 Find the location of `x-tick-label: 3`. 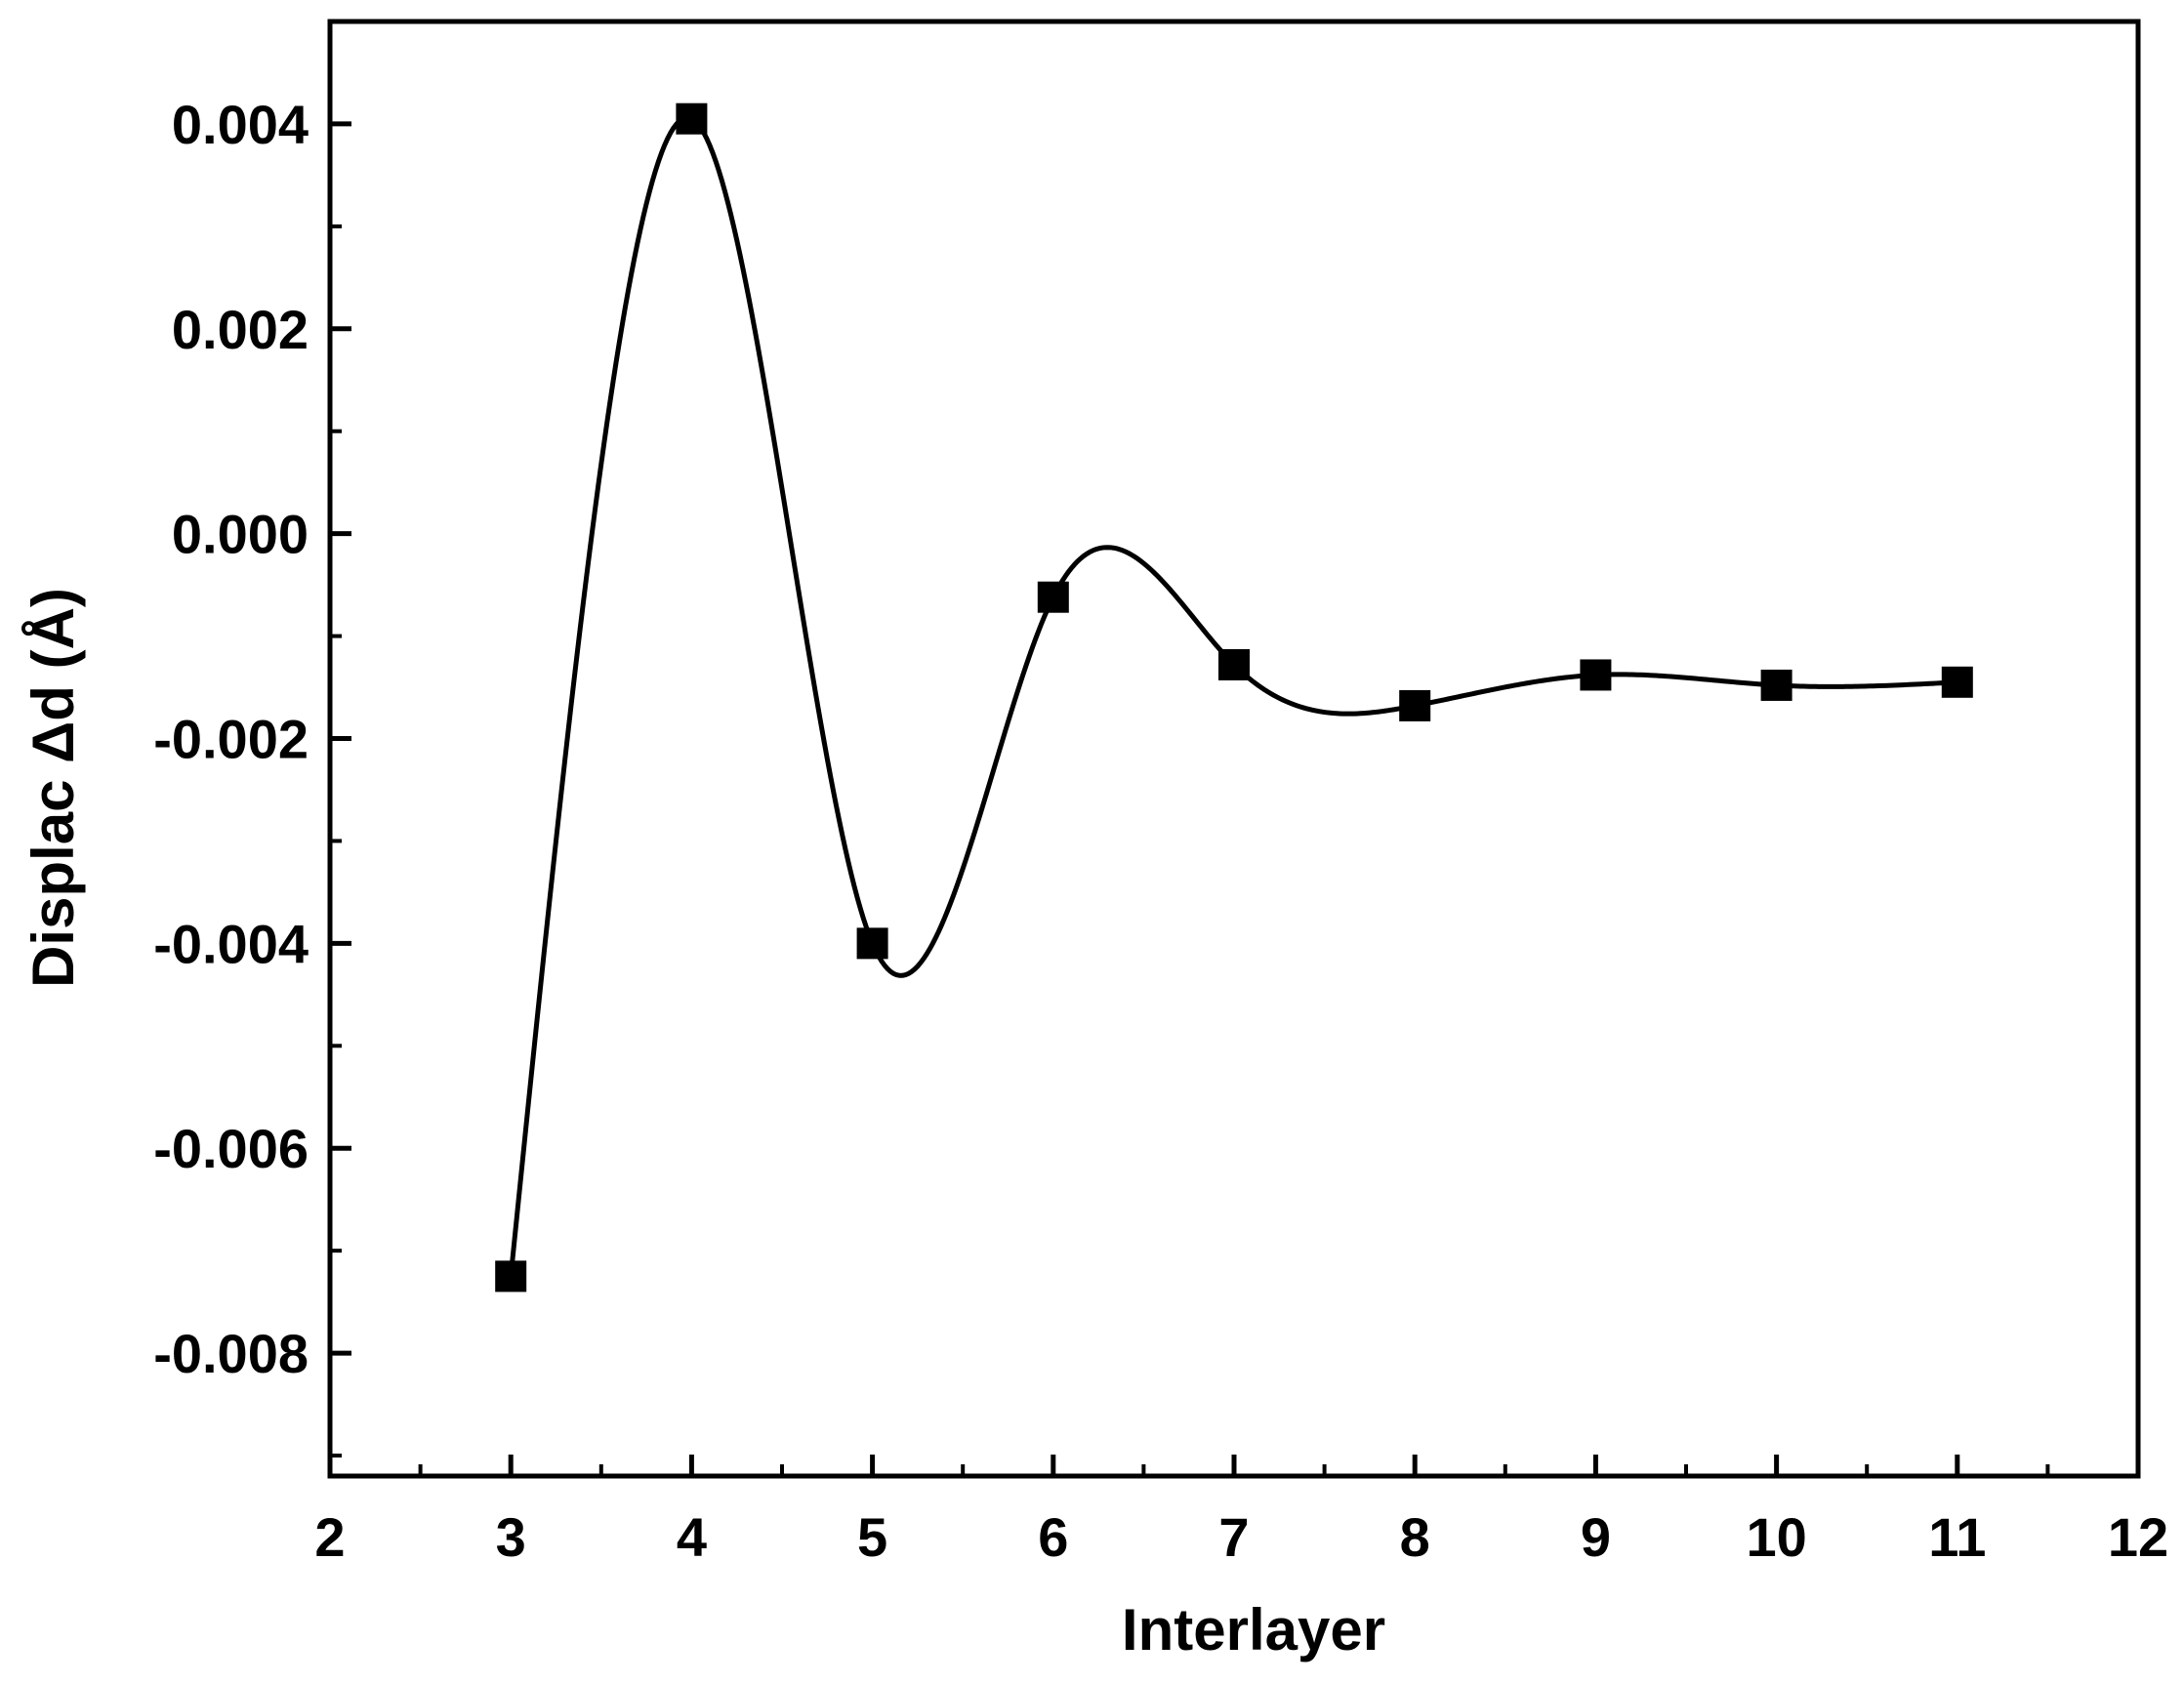

x-tick-label: 3 is located at coordinates (511, 1537).